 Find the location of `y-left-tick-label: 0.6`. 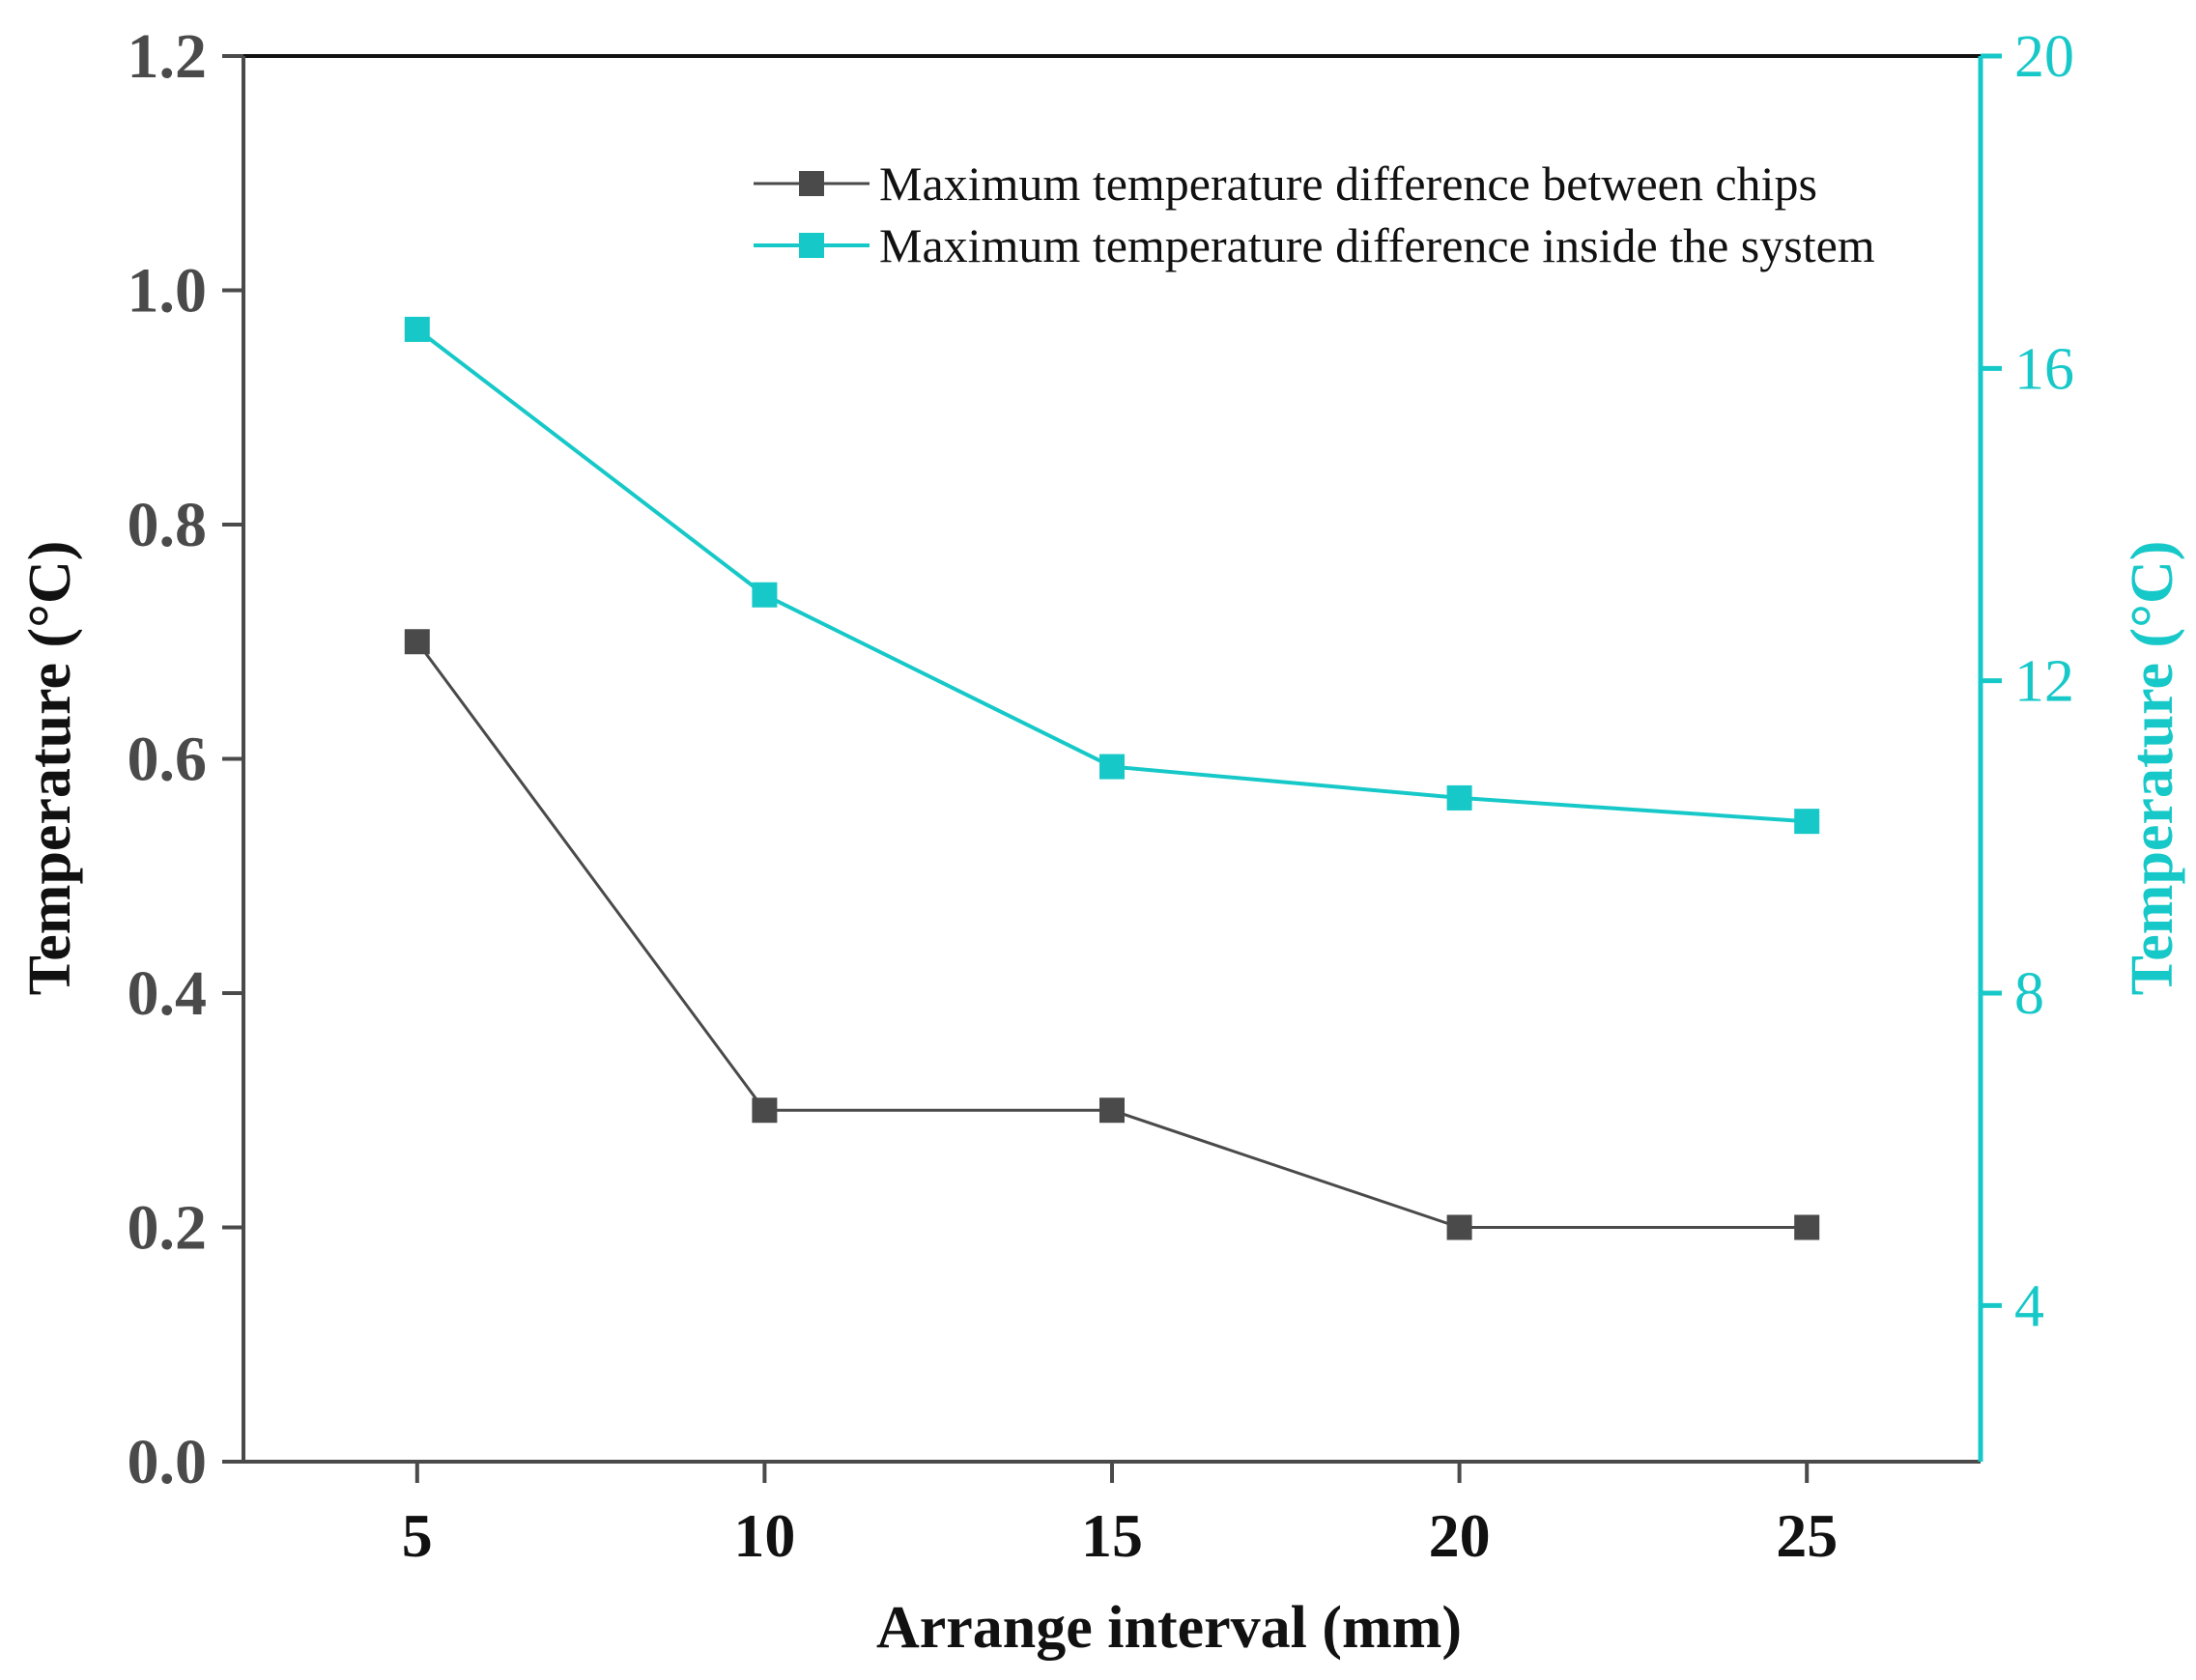

y-left-tick-label: 0.6 is located at coordinates (168, 760).